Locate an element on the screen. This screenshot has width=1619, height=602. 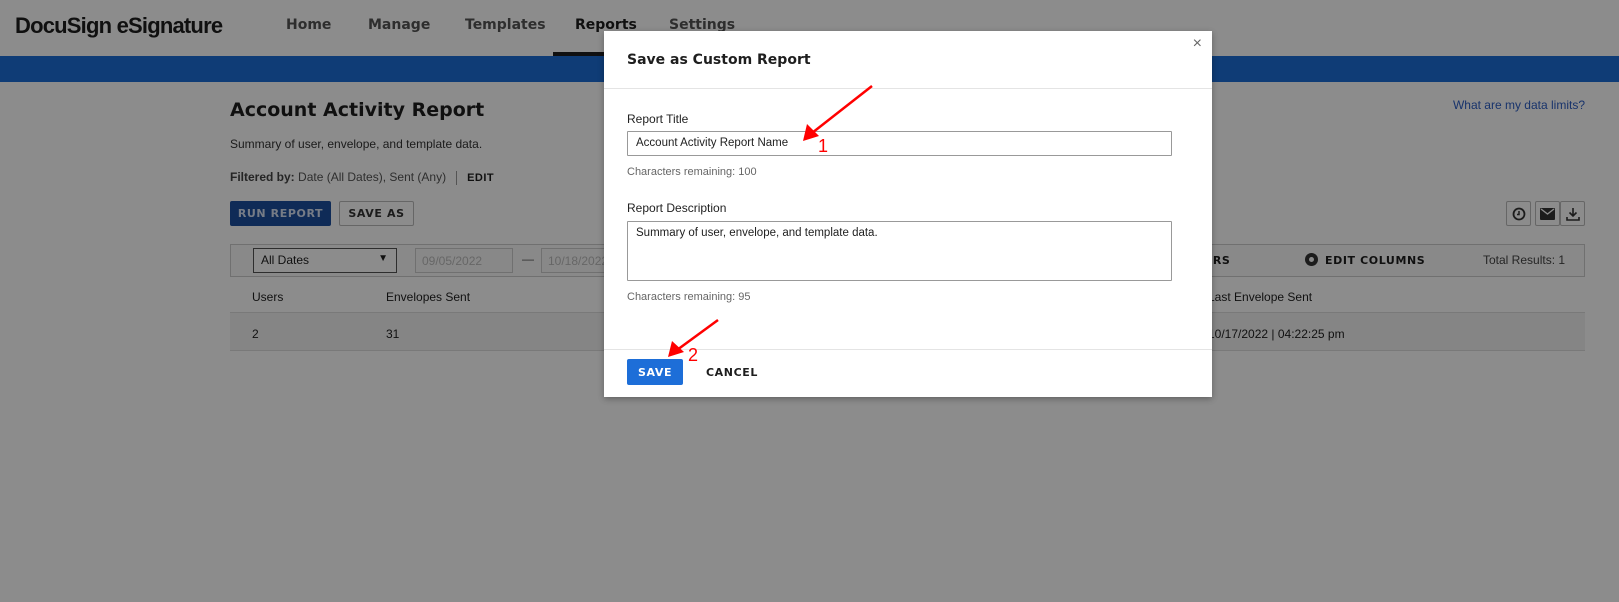
annotation-step-1: 1 is located at coordinates (823, 146).